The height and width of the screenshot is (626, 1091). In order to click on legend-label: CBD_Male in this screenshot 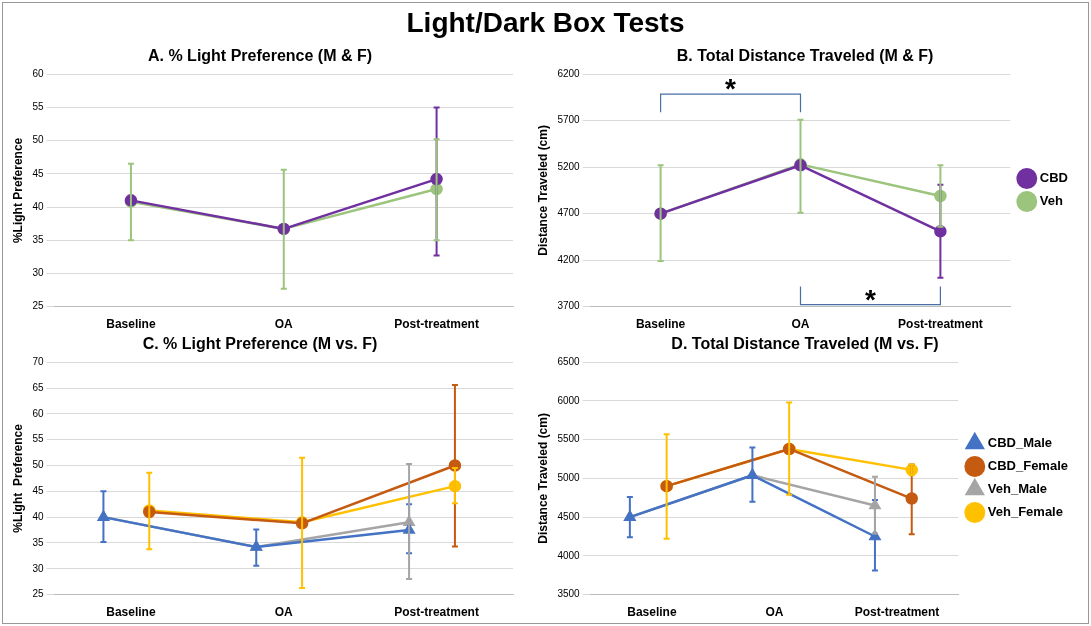, I will do `click(1020, 443)`.